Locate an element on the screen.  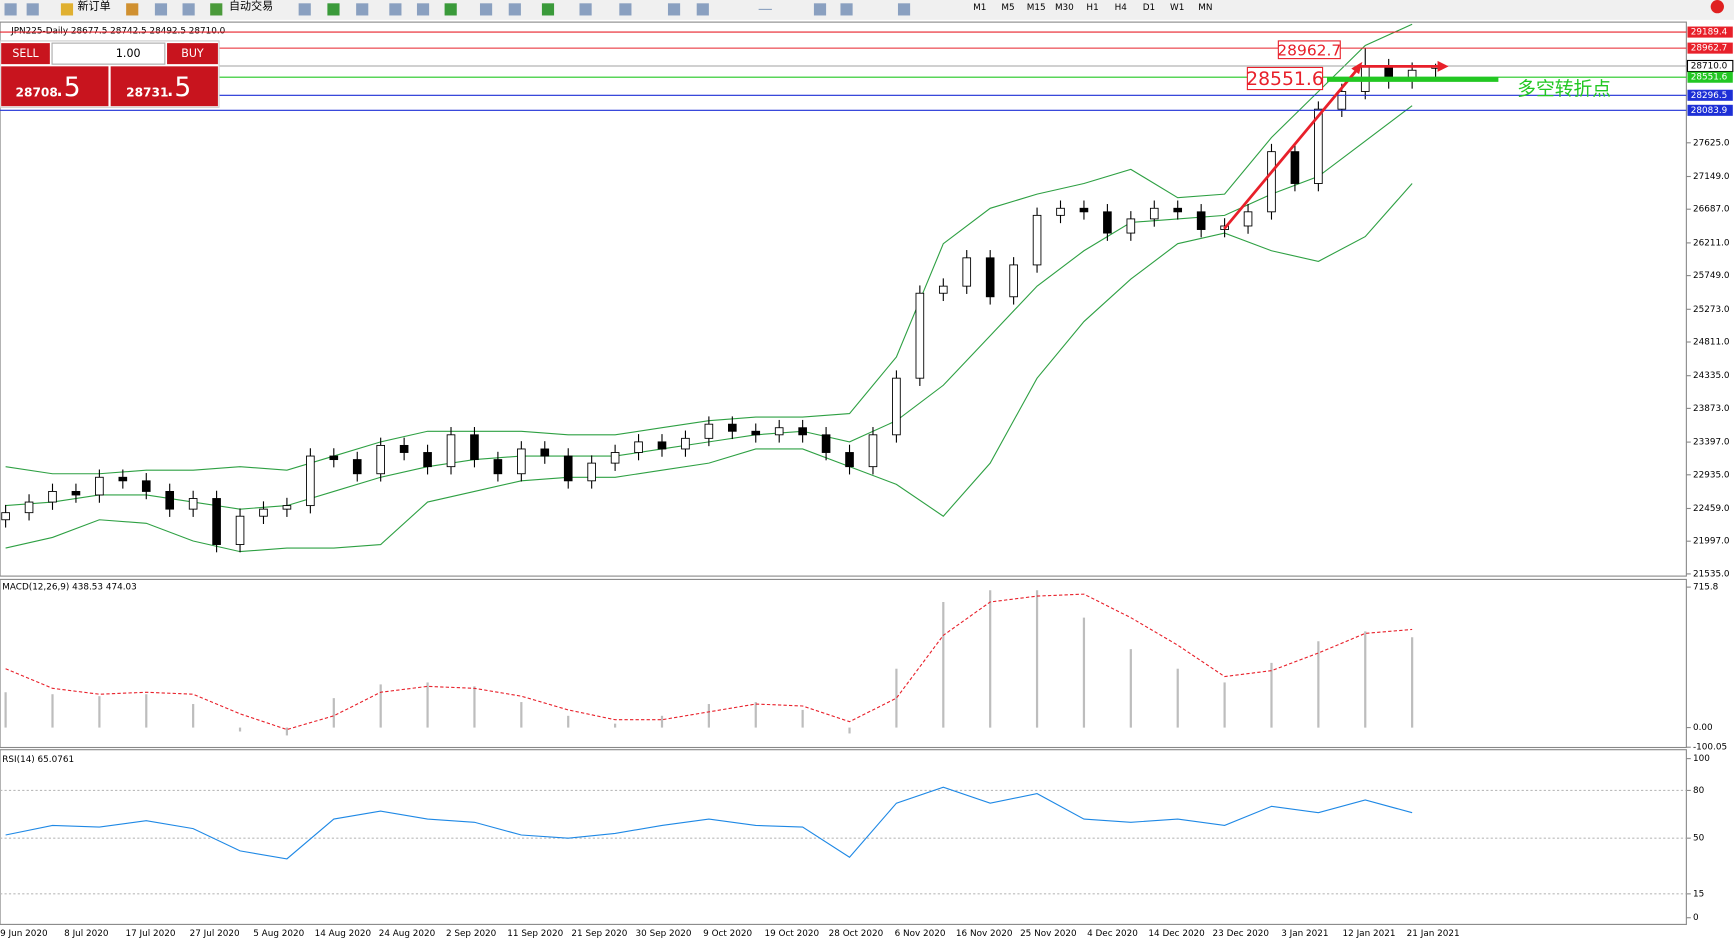
x-tick-label: 3 Jan 2021 is located at coordinates (1304, 934).